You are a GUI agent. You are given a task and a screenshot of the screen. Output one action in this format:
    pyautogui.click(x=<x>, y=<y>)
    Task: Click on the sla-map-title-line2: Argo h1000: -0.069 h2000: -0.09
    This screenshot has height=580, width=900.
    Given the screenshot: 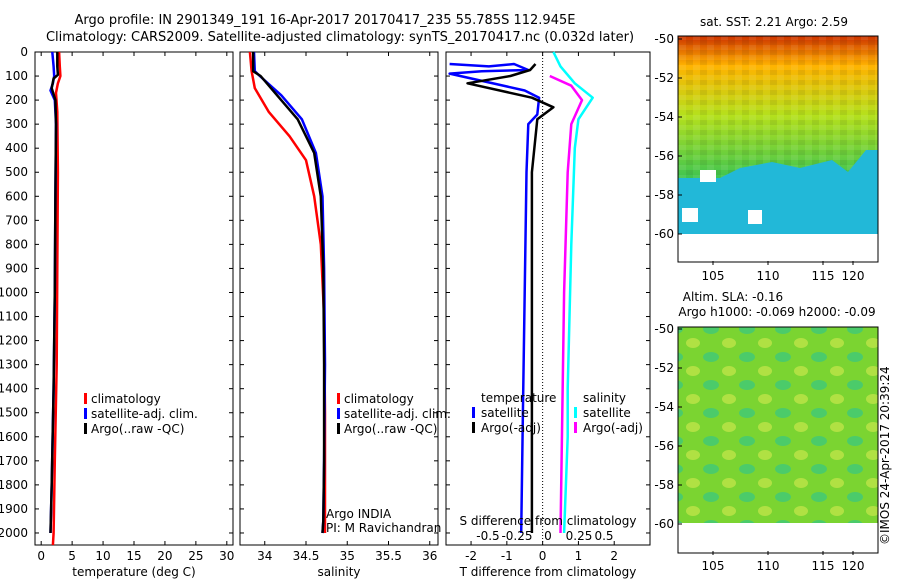 What is the action you would take?
    pyautogui.click(x=776, y=312)
    